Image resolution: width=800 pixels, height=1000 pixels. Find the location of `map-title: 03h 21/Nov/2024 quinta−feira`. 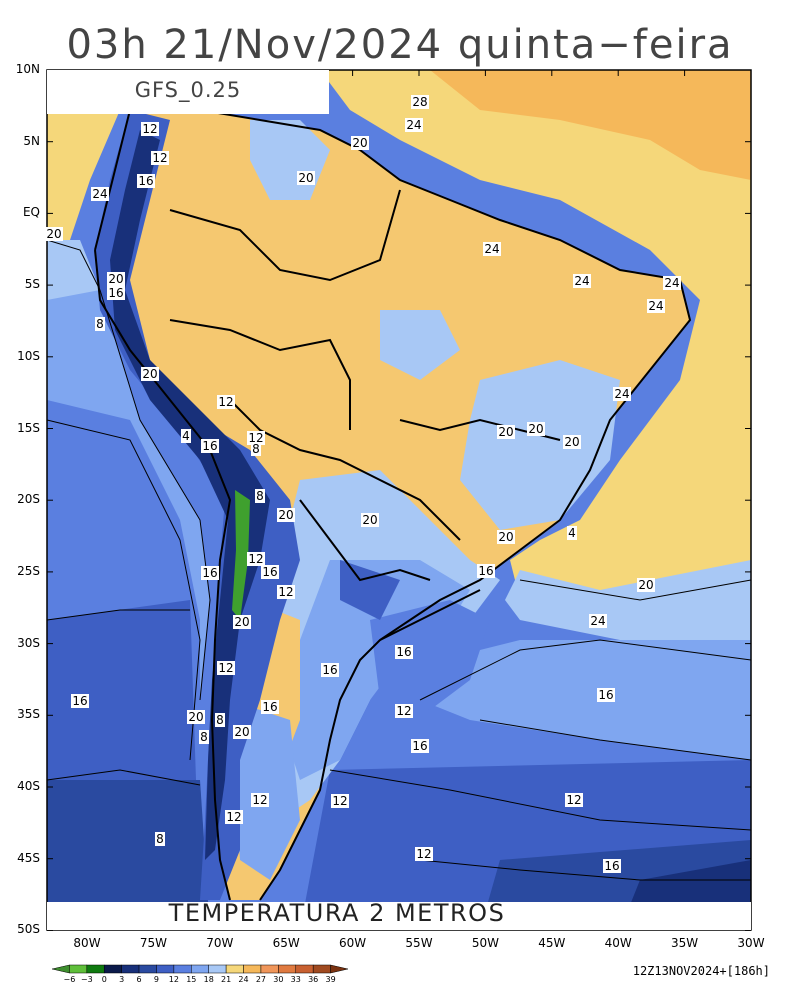

map-title: 03h 21/Nov/2024 quinta−feira is located at coordinates (400, 45).